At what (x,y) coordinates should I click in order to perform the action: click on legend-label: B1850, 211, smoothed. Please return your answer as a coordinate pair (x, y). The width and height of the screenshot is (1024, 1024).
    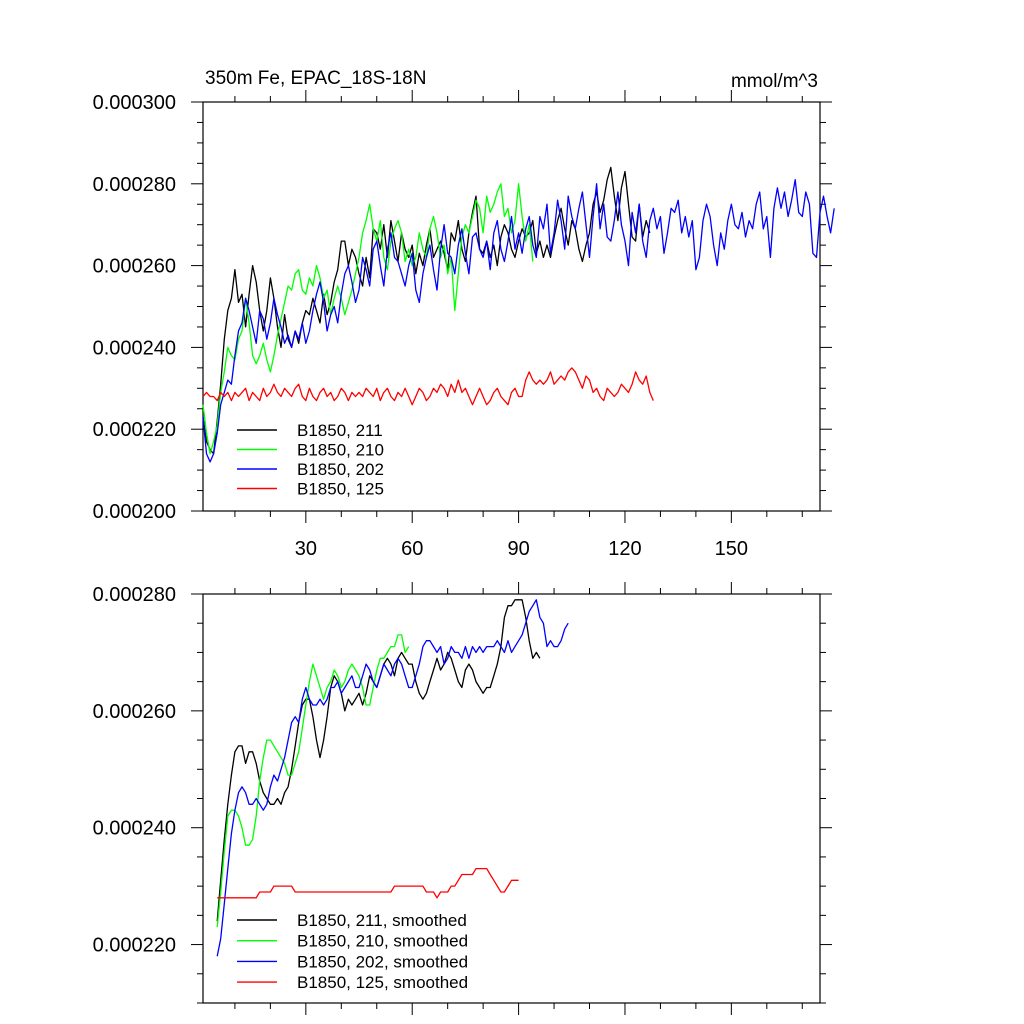
    Looking at the image, I should click on (382, 920).